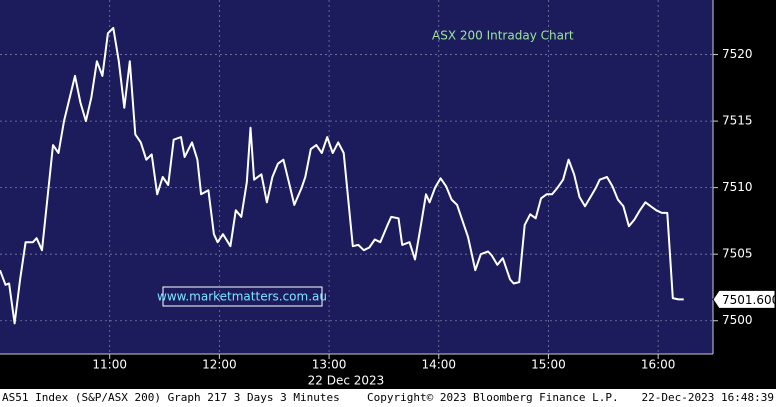  I want to click on watermark: www.marketmatters.com.au, so click(242, 297).